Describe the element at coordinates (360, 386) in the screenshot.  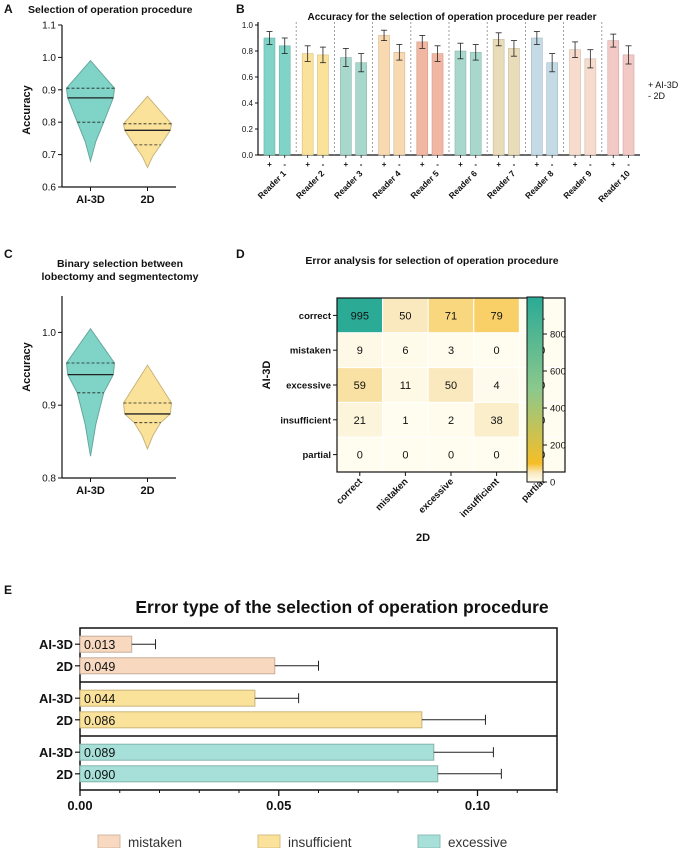
I see `heatmap-value: 59` at that location.